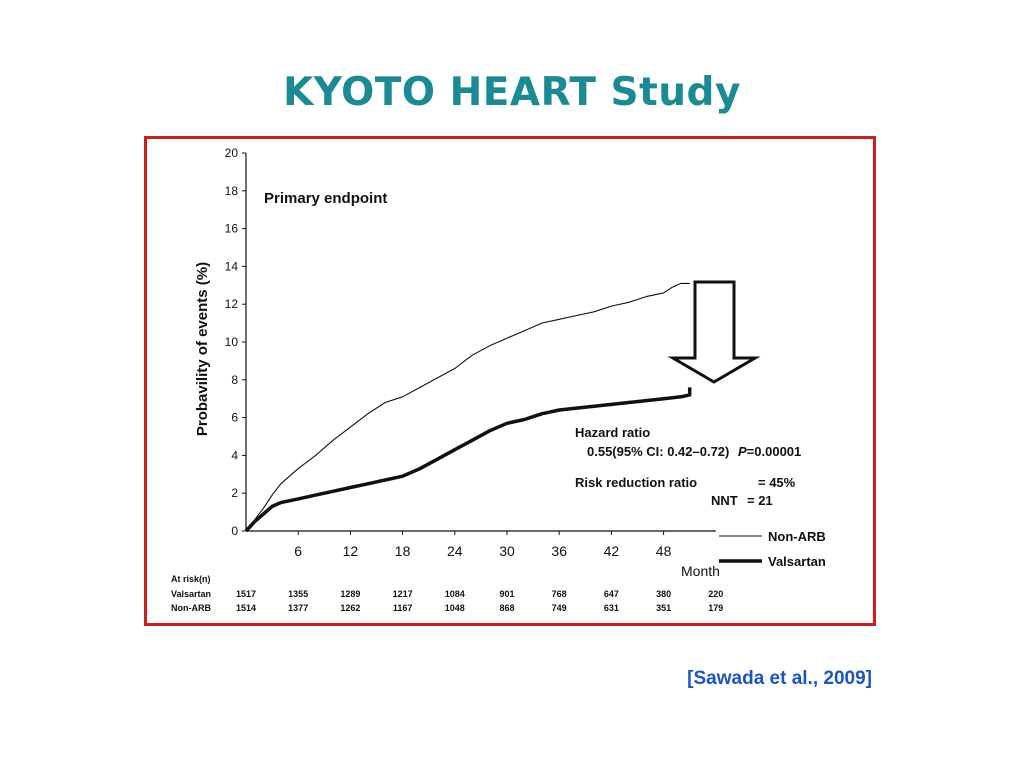 The height and width of the screenshot is (768, 1024). I want to click on at-risk-value: 380, so click(663, 594).